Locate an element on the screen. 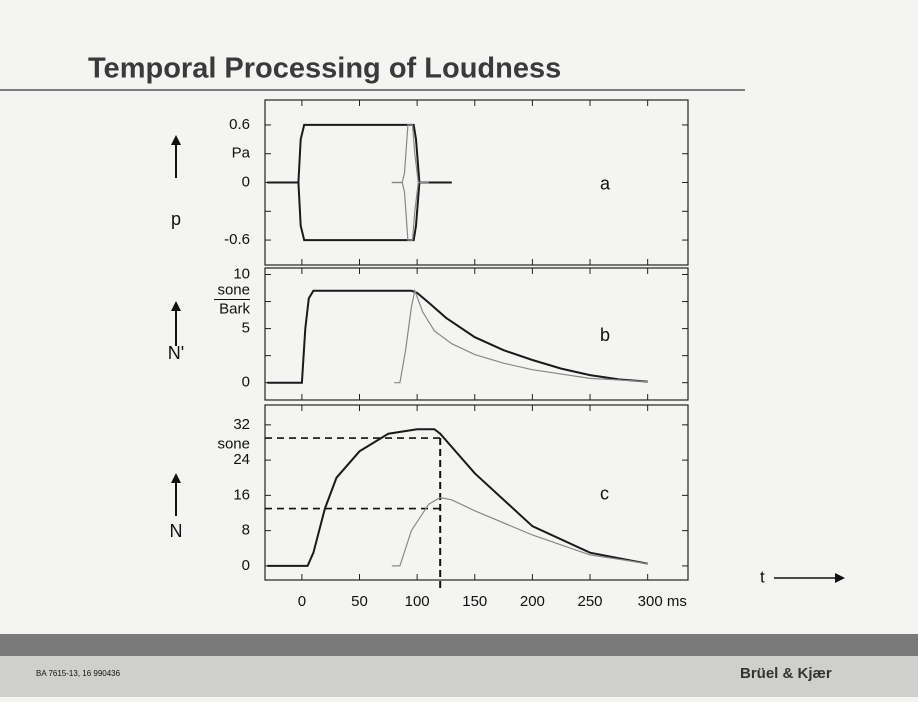 Image resolution: width=918 pixels, height=702 pixels. slide-title: Temporal Processing of Loudness is located at coordinates (324, 69).